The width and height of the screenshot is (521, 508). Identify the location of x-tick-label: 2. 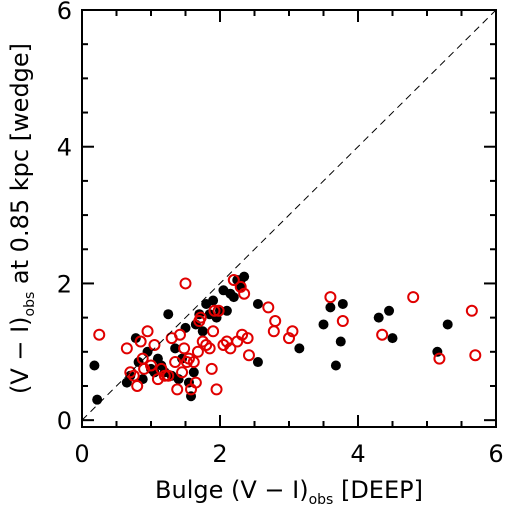
(219, 454).